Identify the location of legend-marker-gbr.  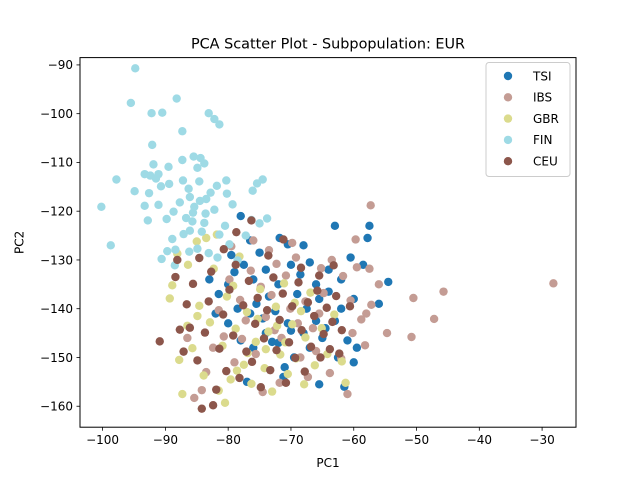
(508, 118).